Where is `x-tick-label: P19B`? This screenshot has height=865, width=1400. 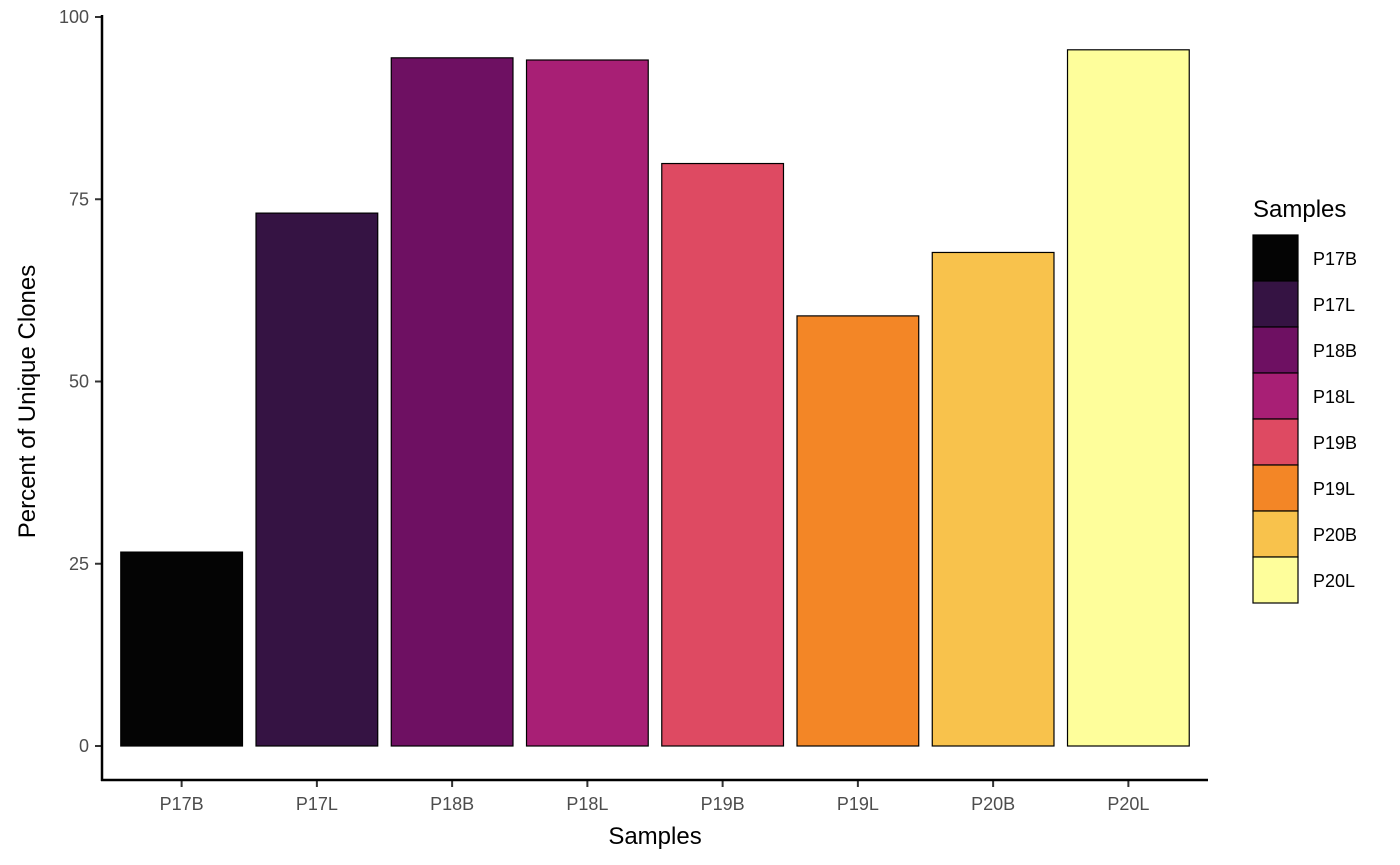
x-tick-label: P19B is located at coordinates (723, 804).